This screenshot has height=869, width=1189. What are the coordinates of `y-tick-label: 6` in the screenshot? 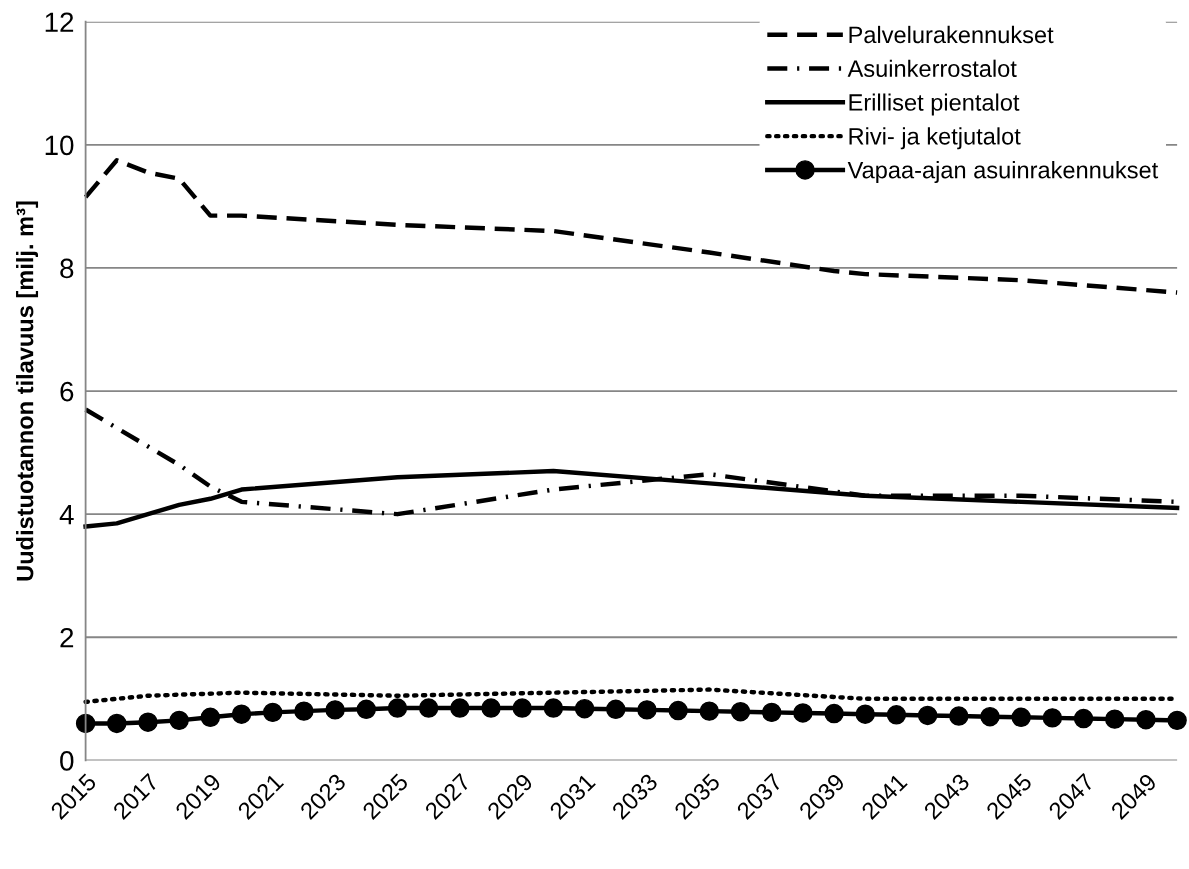 It's located at (67, 391).